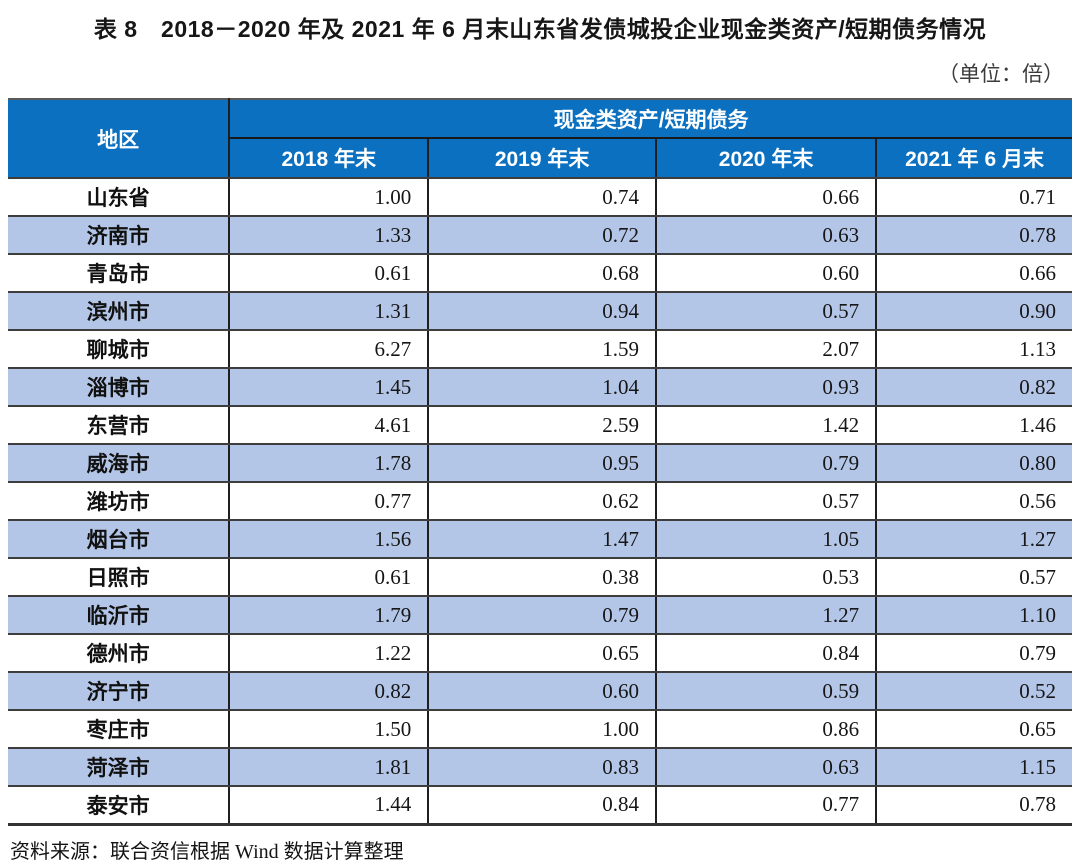 This screenshot has height=864, width=1080. I want to click on value-cell: 1.50, so click(328, 729).